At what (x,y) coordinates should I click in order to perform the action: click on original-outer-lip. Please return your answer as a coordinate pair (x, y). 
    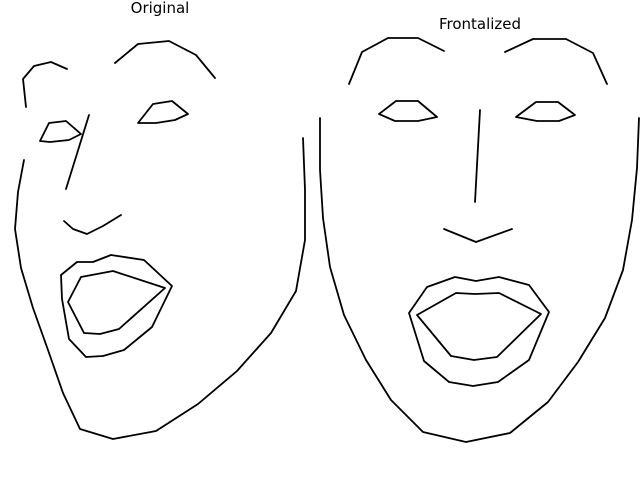
    Looking at the image, I should click on (116, 306).